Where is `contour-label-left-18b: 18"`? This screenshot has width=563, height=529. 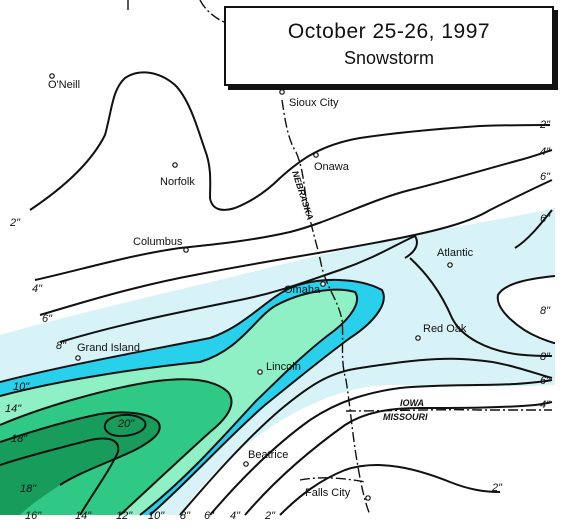 contour-label-left-18b: 18" is located at coordinates (28, 489).